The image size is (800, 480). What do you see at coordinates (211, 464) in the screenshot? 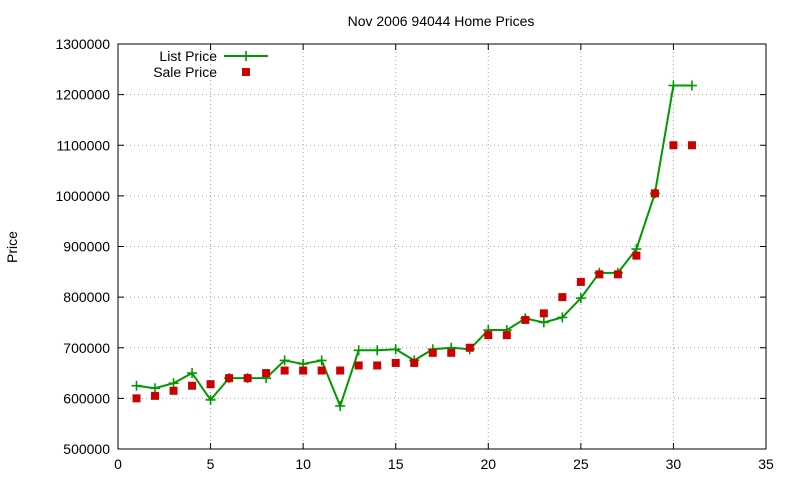
I see `x-tick-label: 5` at bounding box center [211, 464].